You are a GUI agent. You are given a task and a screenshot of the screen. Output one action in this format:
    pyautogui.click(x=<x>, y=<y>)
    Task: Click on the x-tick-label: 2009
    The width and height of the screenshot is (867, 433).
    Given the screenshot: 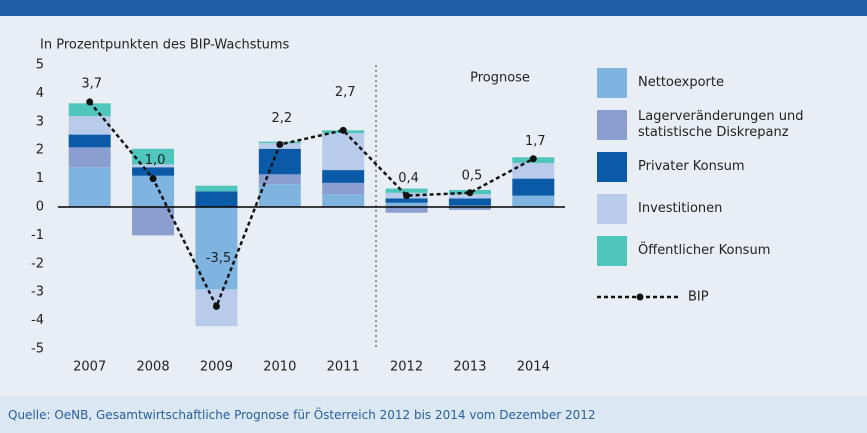 What is the action you would take?
    pyautogui.click(x=216, y=367)
    